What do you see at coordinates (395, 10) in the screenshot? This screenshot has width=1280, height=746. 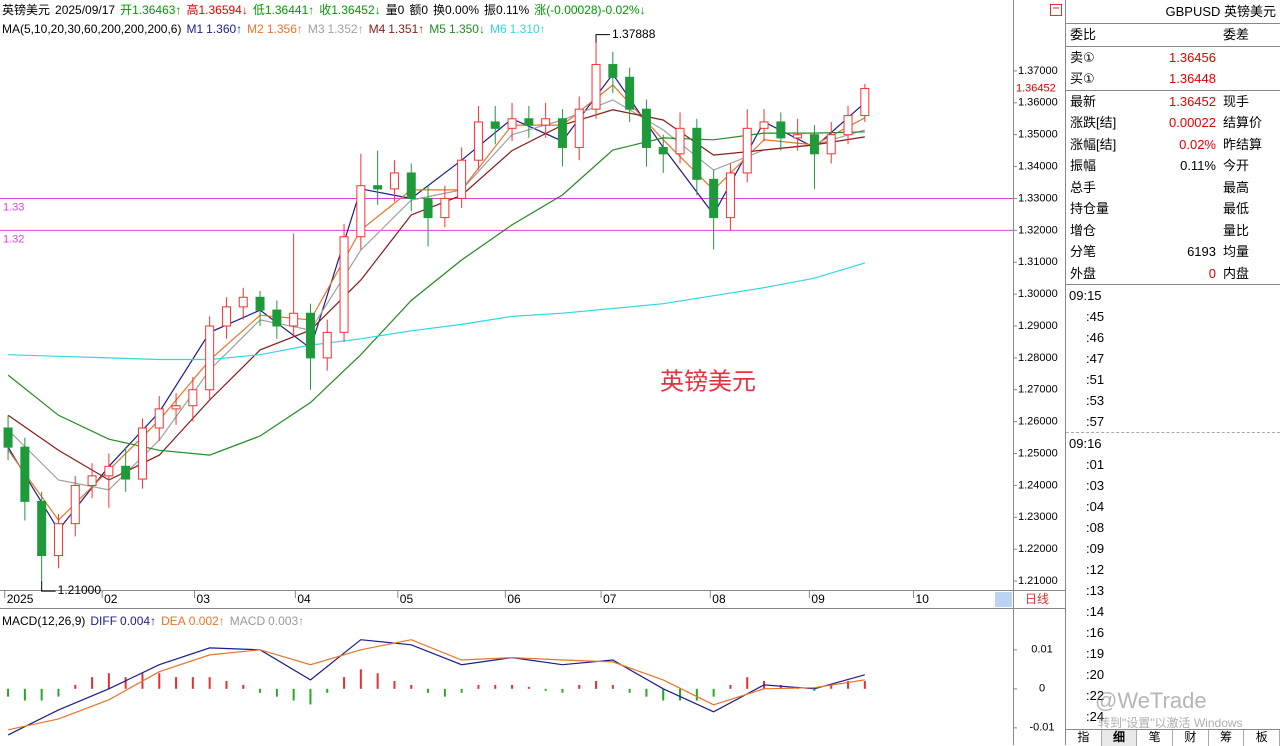 I see `quote-item: 量0` at bounding box center [395, 10].